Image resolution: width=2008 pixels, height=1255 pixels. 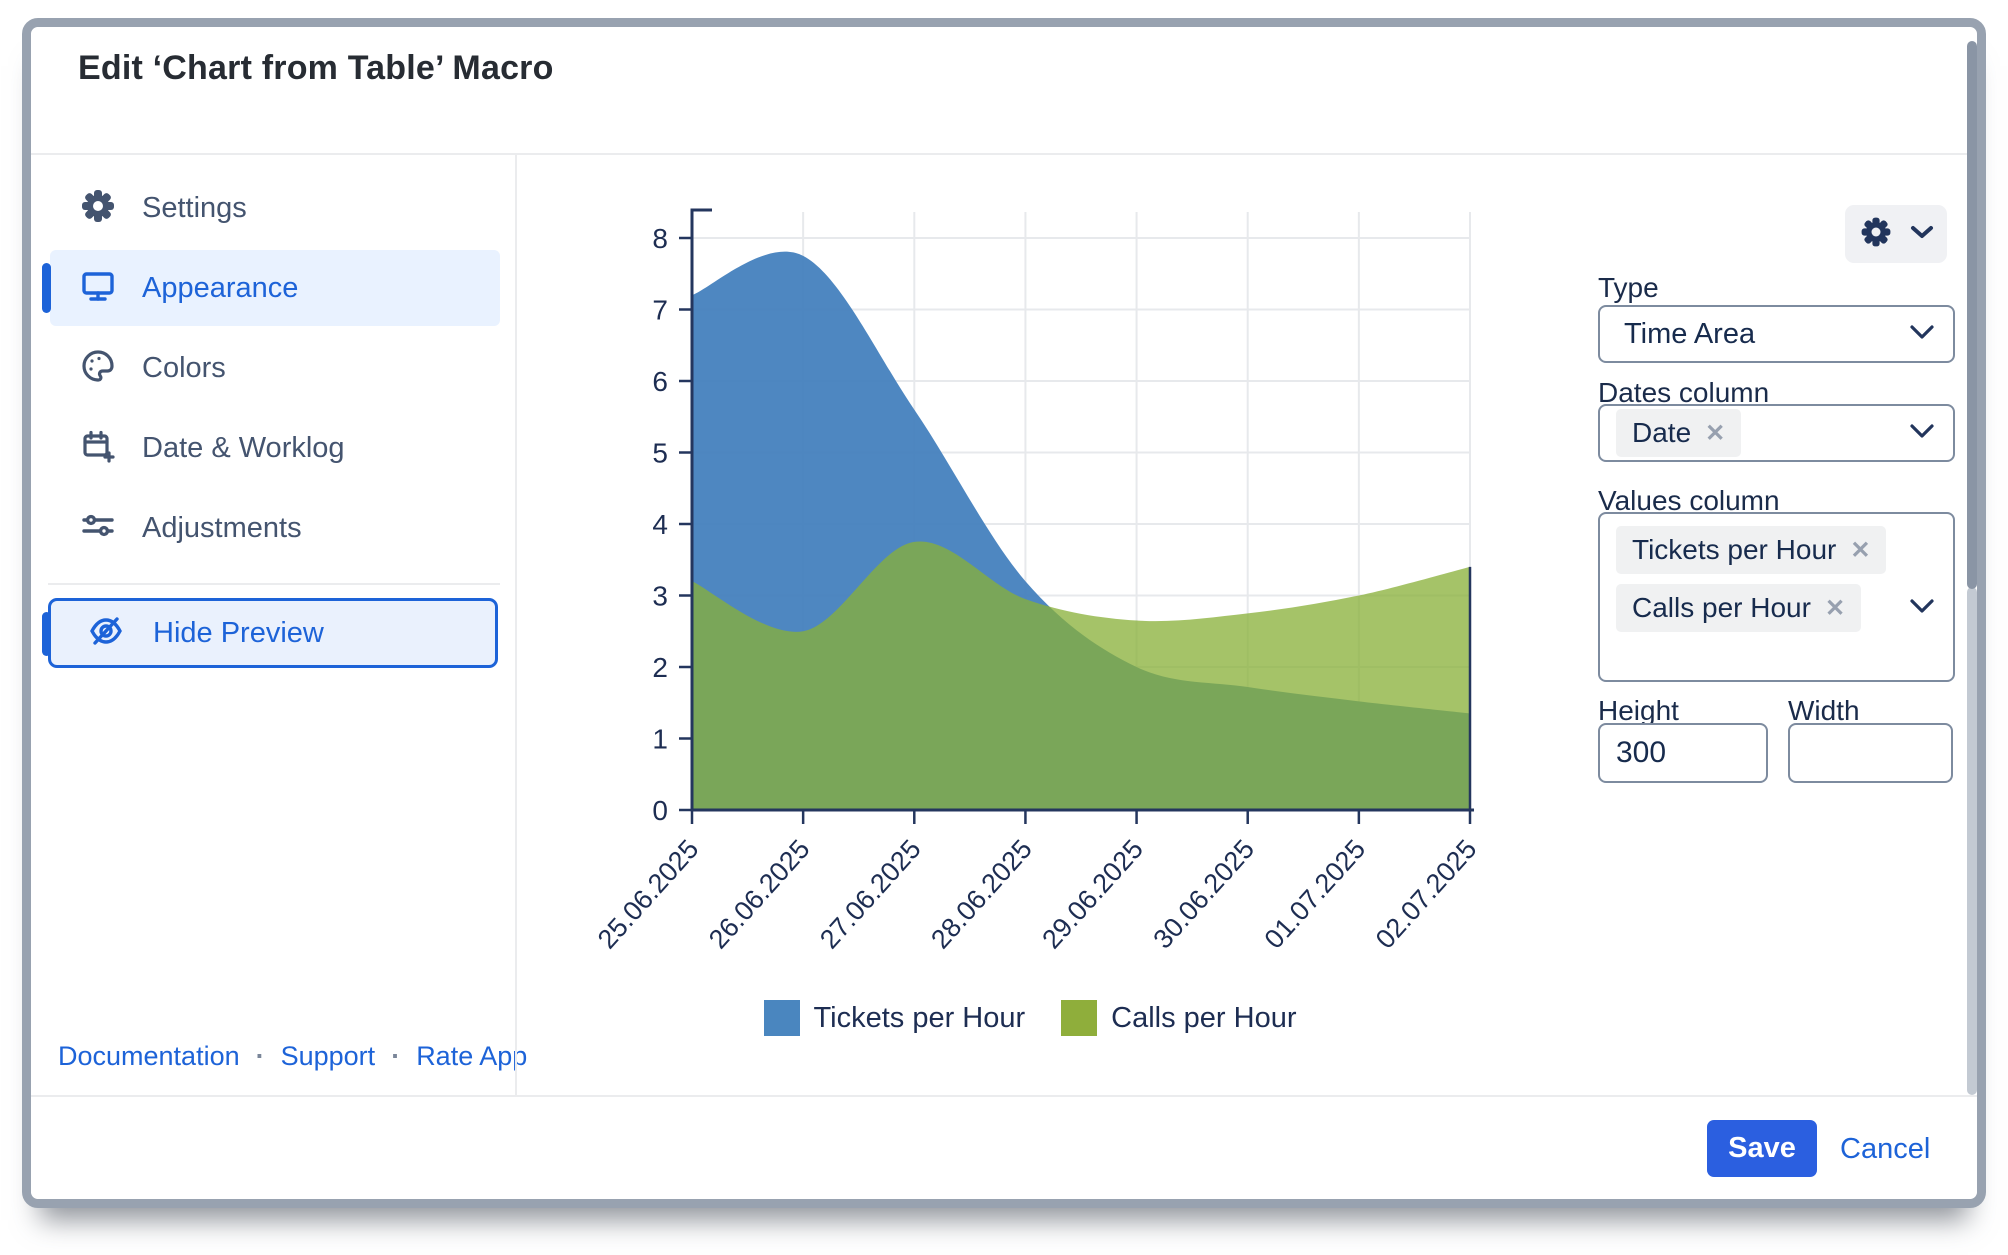 What do you see at coordinates (648, 894) in the screenshot?
I see `svg-text: 25.06.2025` at bounding box center [648, 894].